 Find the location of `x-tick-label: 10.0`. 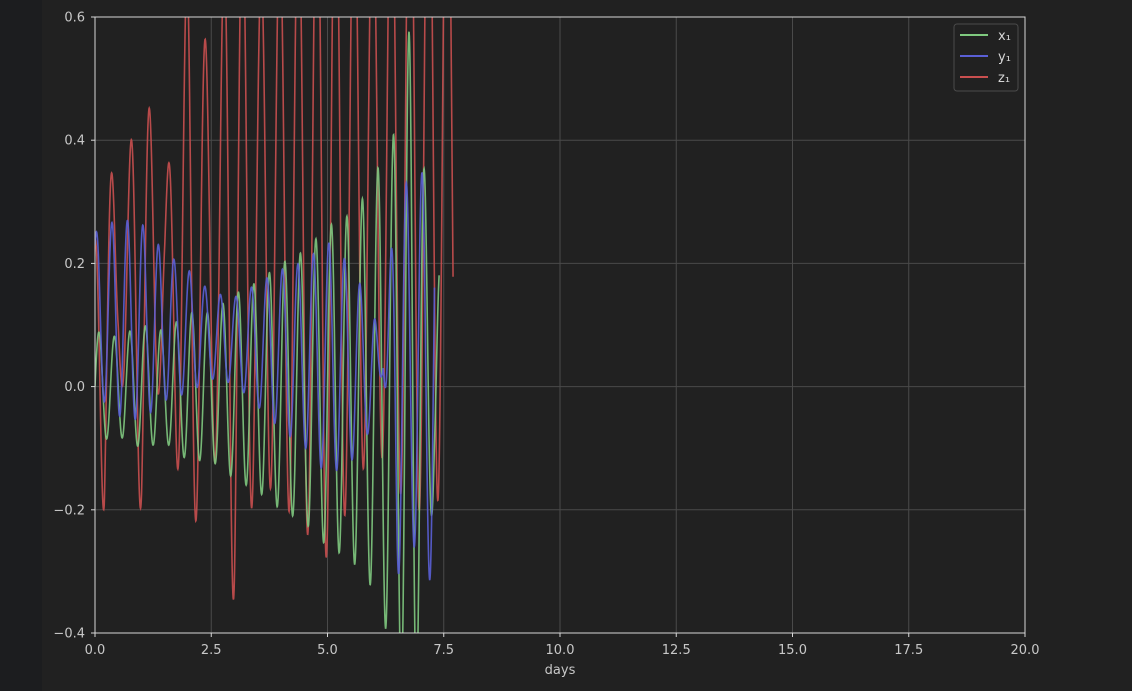

x-tick-label: 10.0 is located at coordinates (560, 650).